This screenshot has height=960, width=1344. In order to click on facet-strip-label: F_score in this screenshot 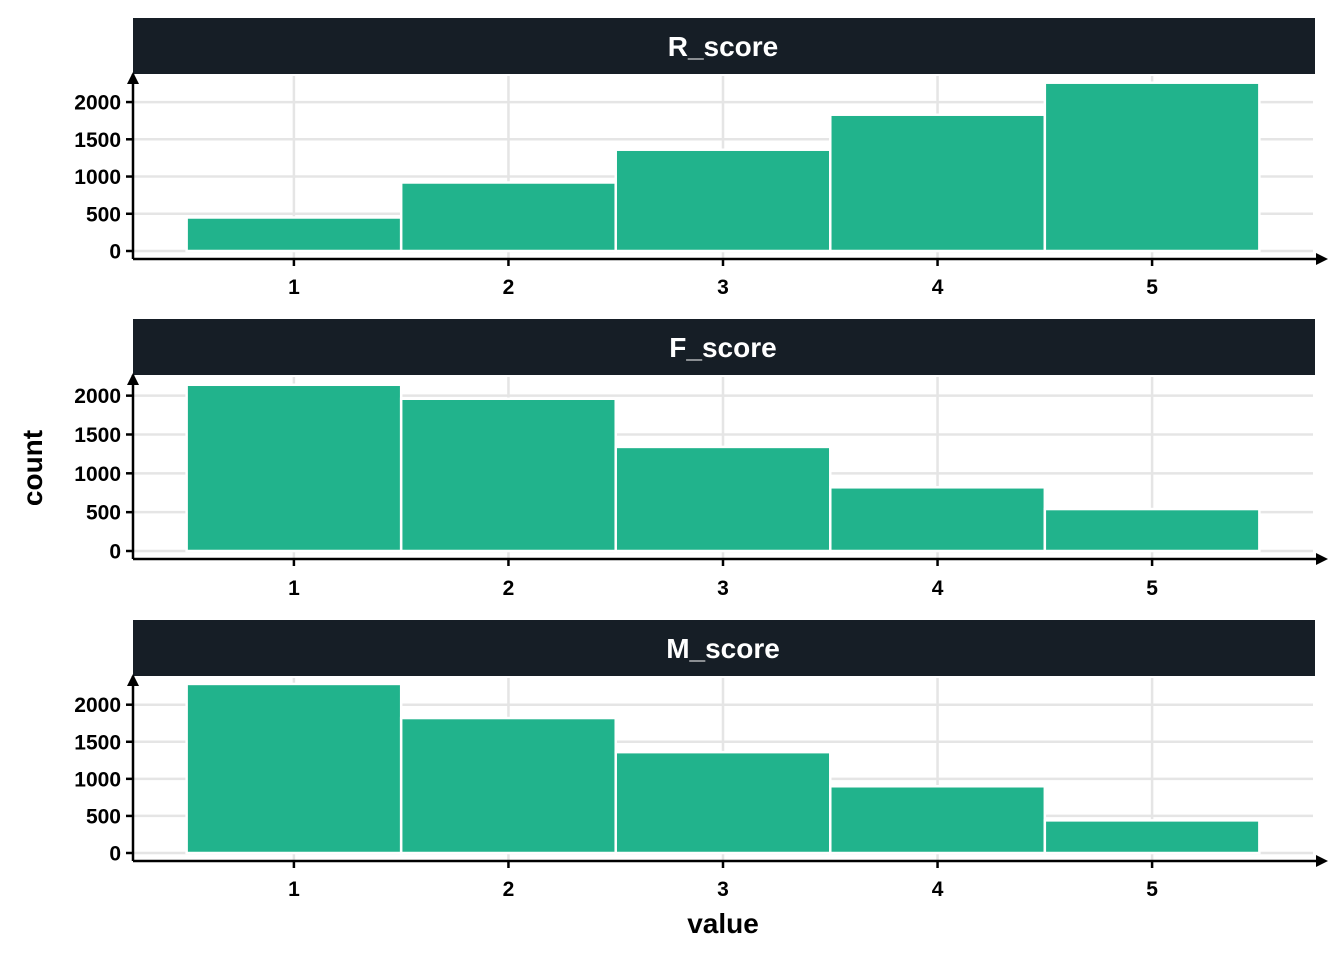, I will do `click(722, 347)`.